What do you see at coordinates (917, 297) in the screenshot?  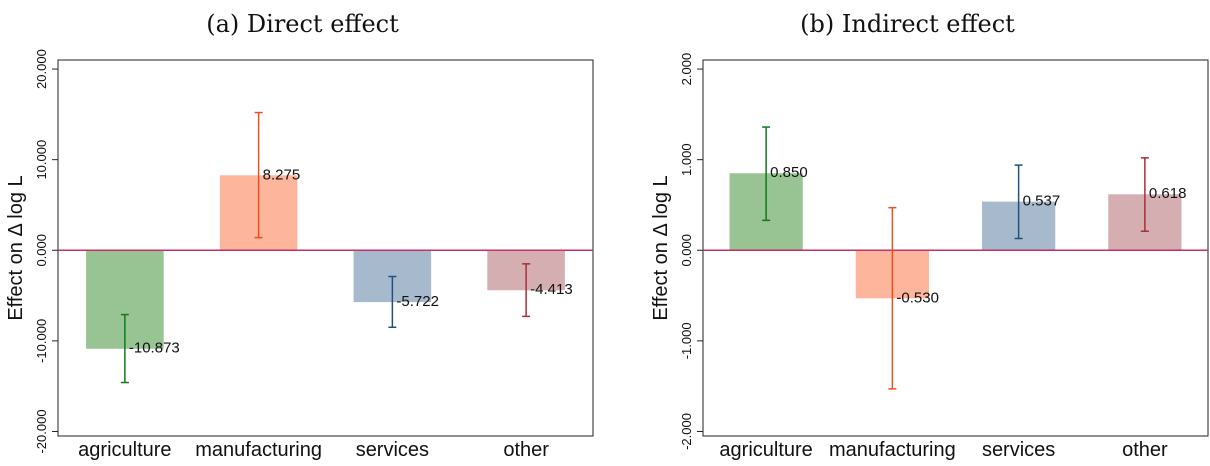 I see `value-label: -0.530` at bounding box center [917, 297].